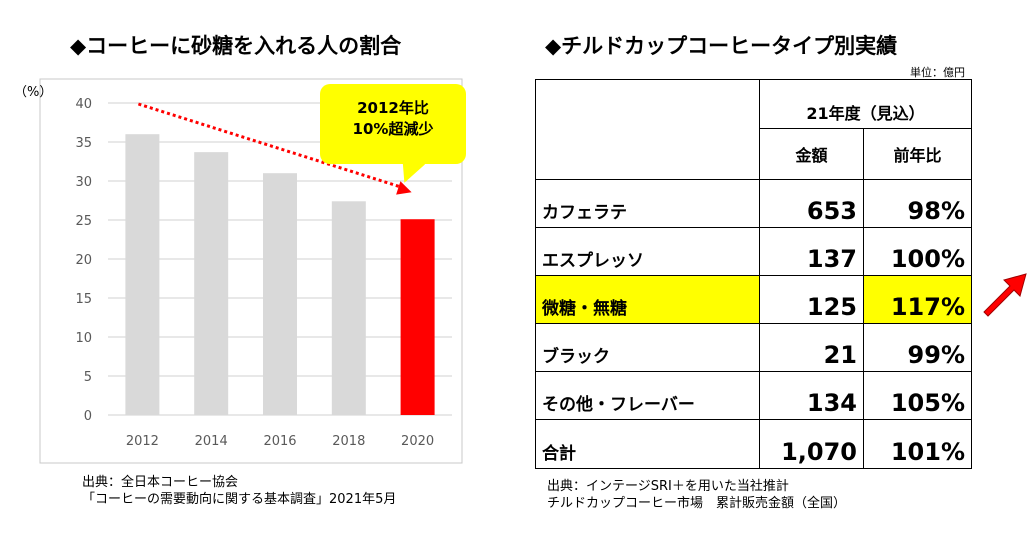  Describe the element at coordinates (917, 347) in the screenshot. I see `row-yoy: 99%` at that location.